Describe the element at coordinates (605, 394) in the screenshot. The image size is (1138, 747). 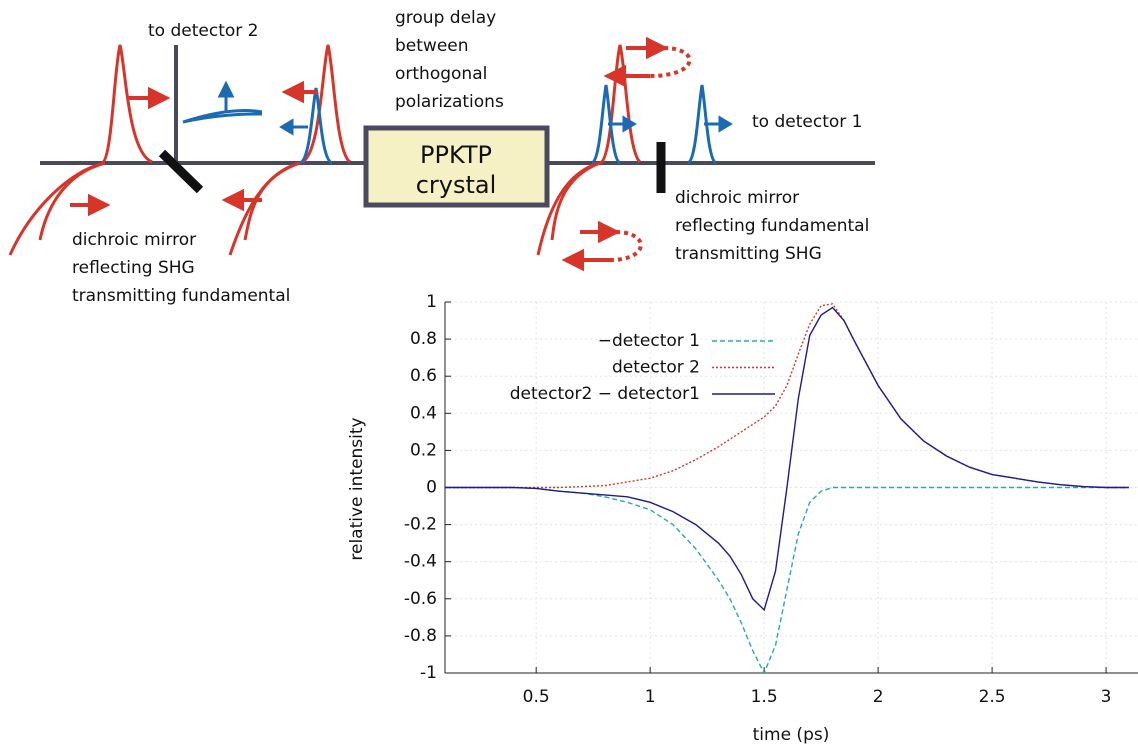
I see `legend-label: detector2 − detector1` at that location.